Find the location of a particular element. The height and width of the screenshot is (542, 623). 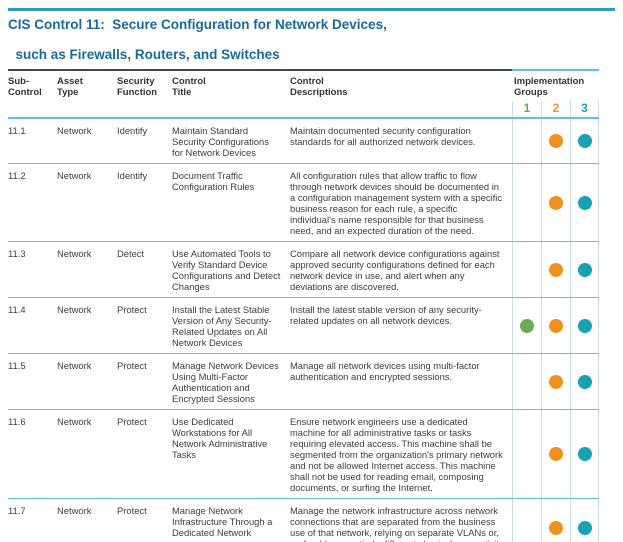

header-control-title: Control Title is located at coordinates (231, 85).